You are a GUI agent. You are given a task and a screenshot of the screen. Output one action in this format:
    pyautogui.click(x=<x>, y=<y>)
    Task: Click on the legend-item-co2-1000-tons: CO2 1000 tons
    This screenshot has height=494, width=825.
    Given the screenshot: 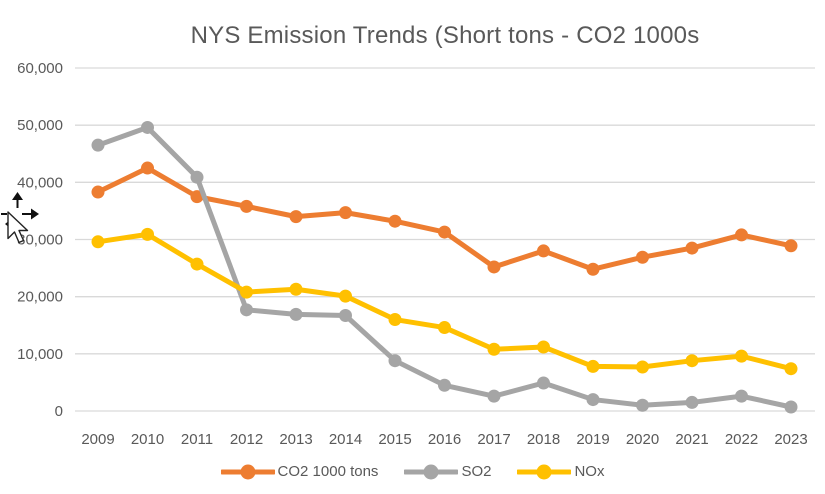 What is the action you would take?
    pyautogui.click(x=299, y=471)
    